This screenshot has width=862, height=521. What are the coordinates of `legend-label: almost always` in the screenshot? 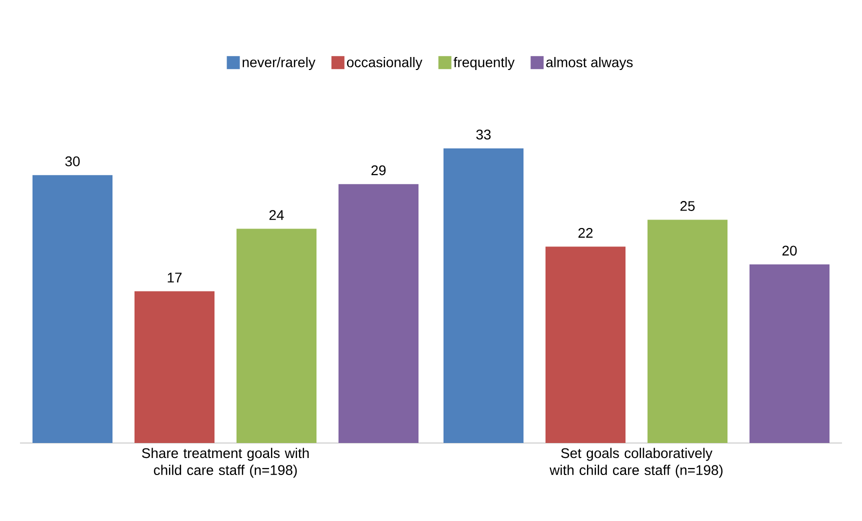 It's located at (589, 63).